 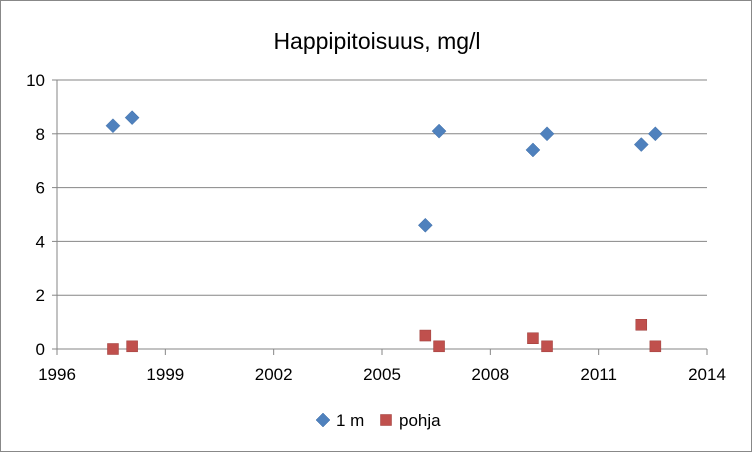 I want to click on x-tick-label: 2002, so click(x=274, y=374).